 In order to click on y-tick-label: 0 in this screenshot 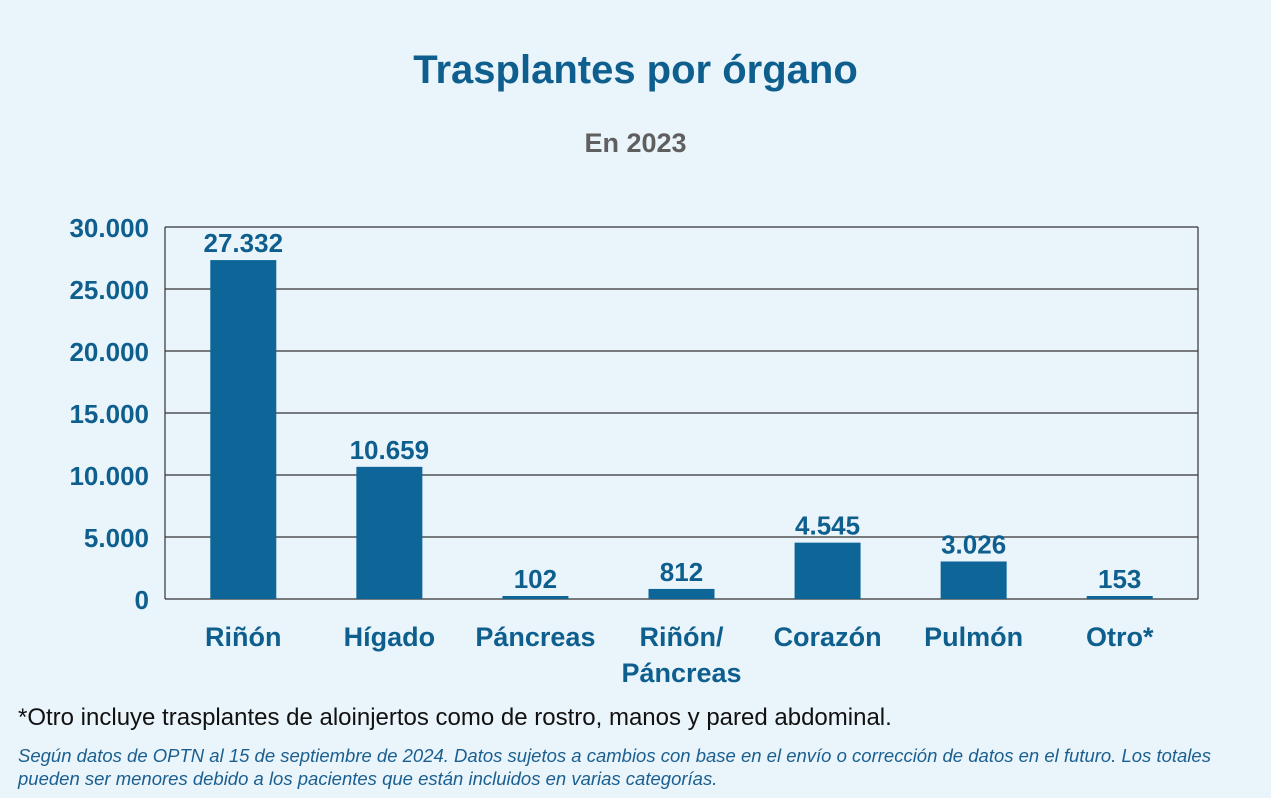, I will do `click(142, 600)`.